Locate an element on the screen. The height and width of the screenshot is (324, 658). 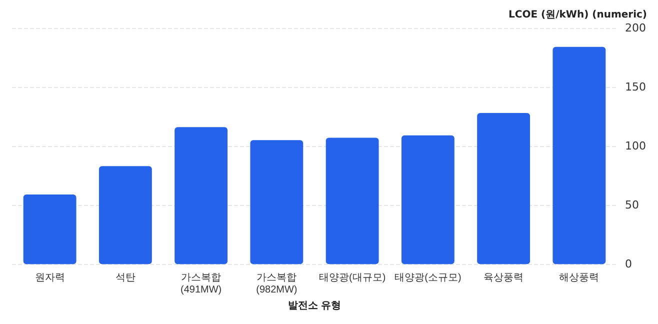
x-tick-label: 원자력 is located at coordinates (49, 278).